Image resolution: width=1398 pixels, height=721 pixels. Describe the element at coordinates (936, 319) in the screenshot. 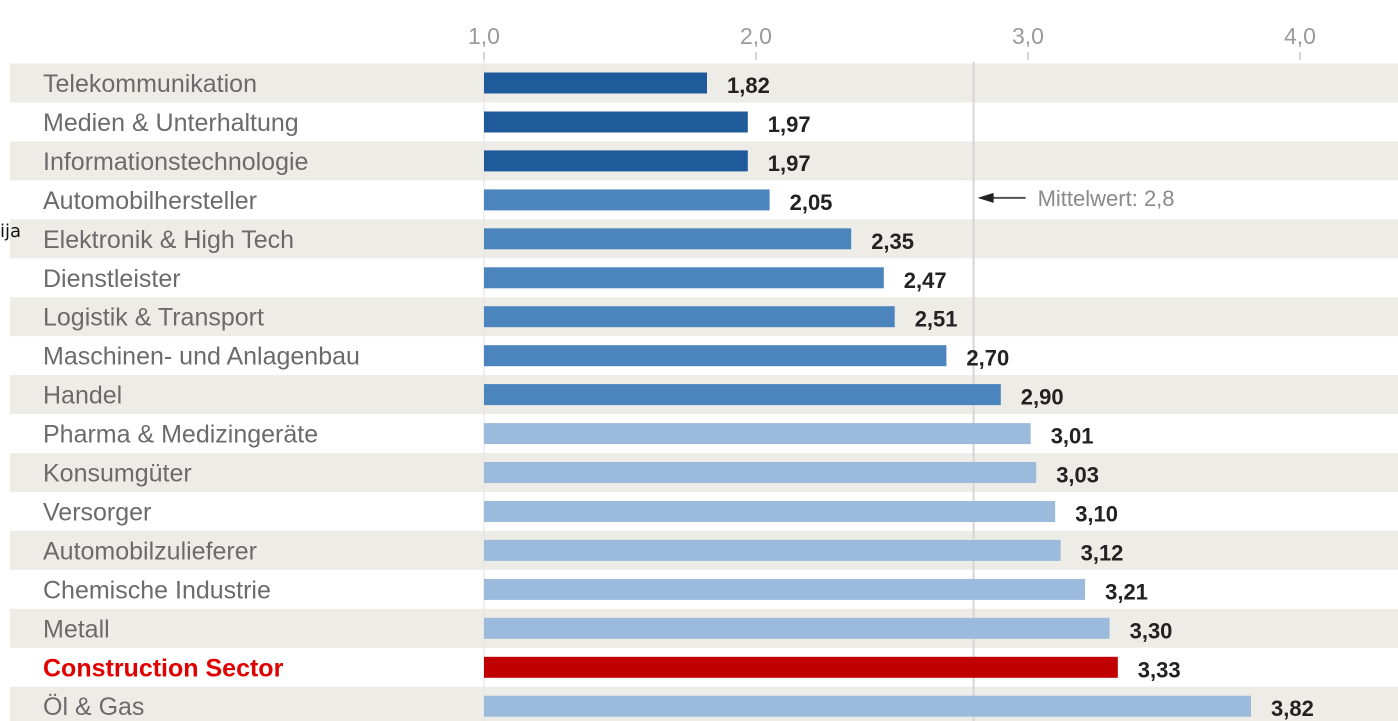

I see `value-label: 2,51` at that location.